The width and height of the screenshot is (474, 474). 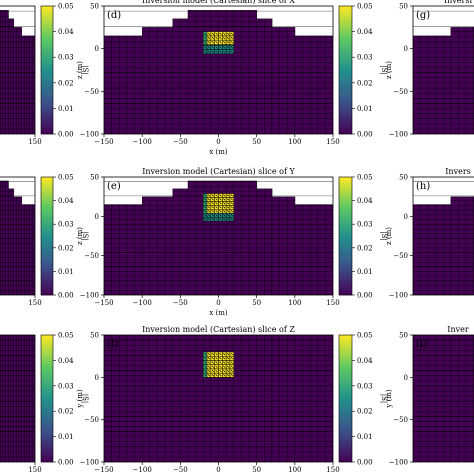 I want to click on panel-c-plot, so click(x=17, y=398).